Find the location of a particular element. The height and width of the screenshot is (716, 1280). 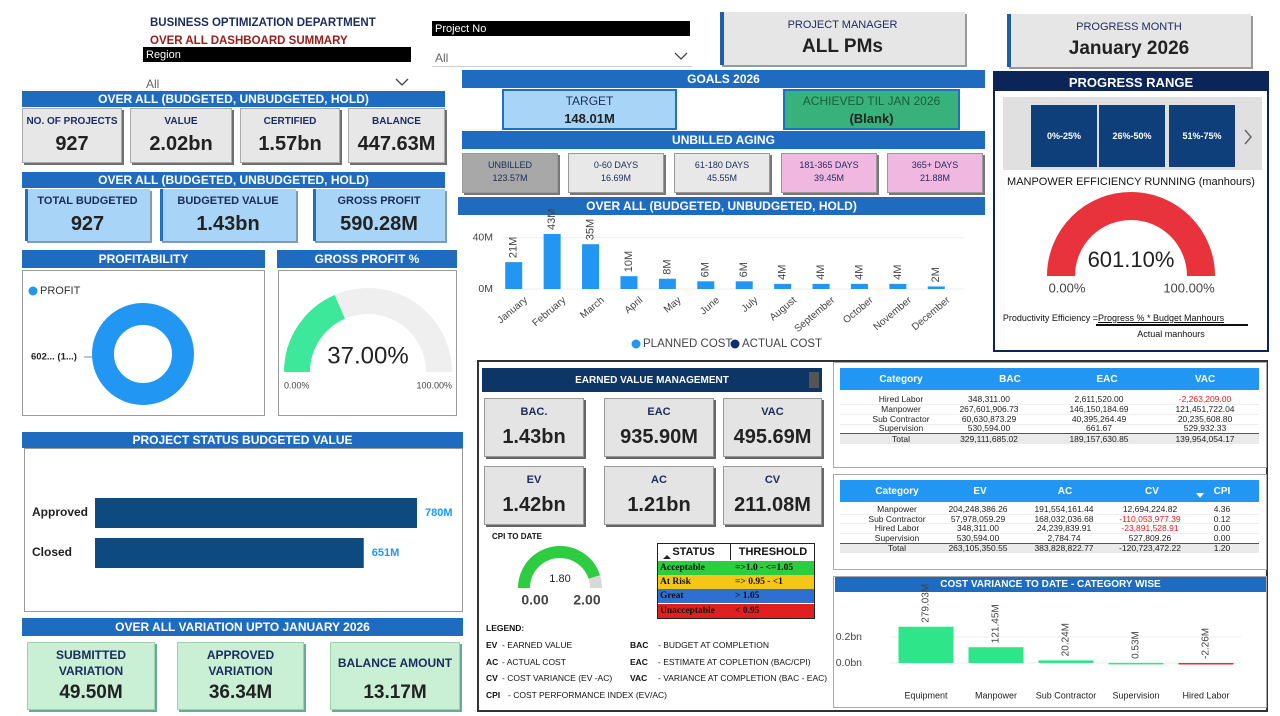

card-label: CERTIFIED is located at coordinates (290, 121).